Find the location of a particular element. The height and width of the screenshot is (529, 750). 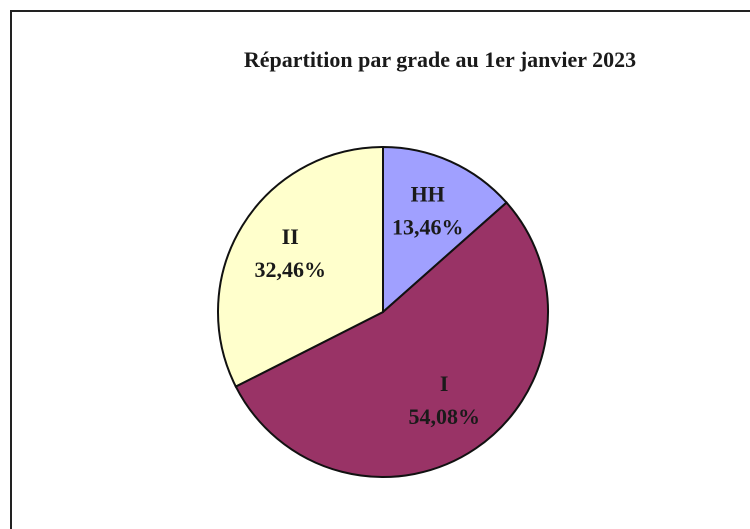

slice-label: II is located at coordinates (290, 236).